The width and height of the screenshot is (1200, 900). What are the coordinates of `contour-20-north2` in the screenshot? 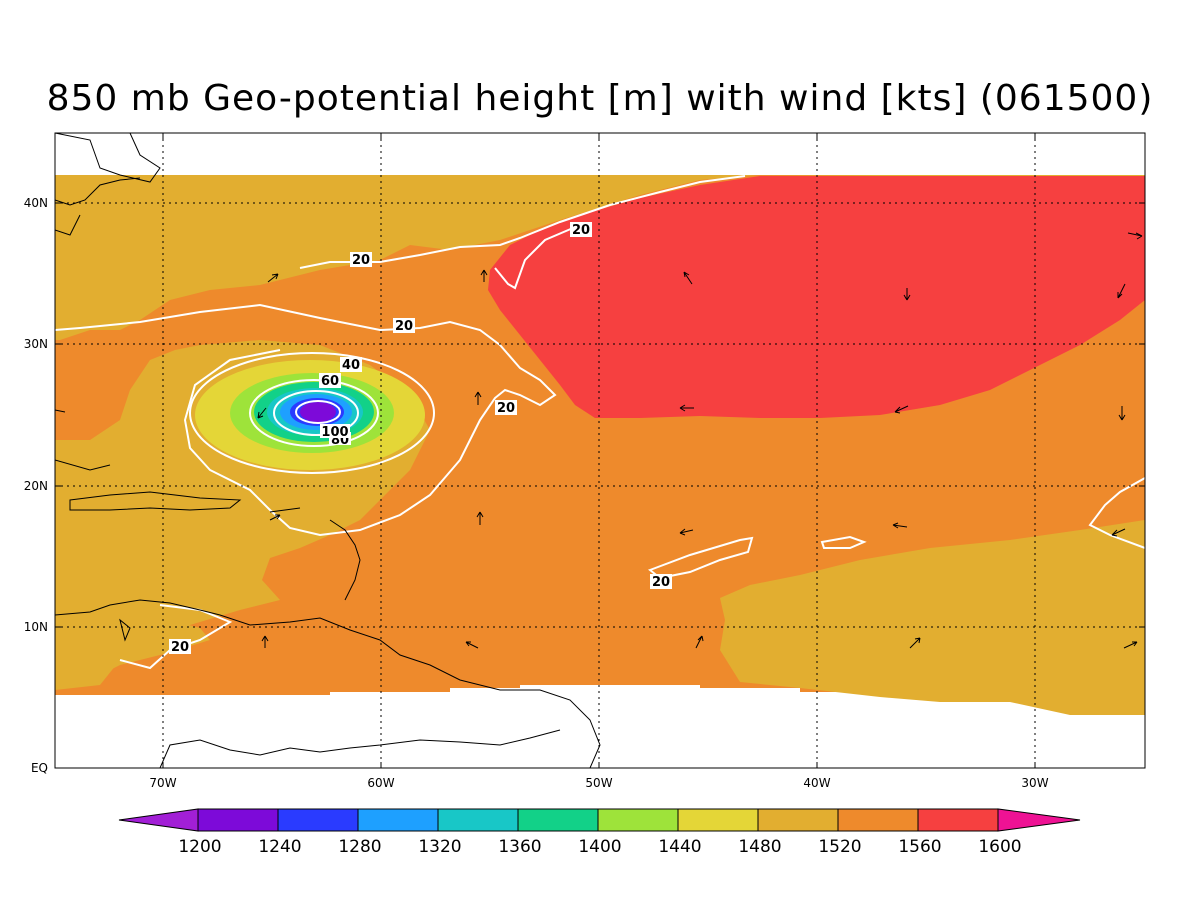 It's located at (537, 257).